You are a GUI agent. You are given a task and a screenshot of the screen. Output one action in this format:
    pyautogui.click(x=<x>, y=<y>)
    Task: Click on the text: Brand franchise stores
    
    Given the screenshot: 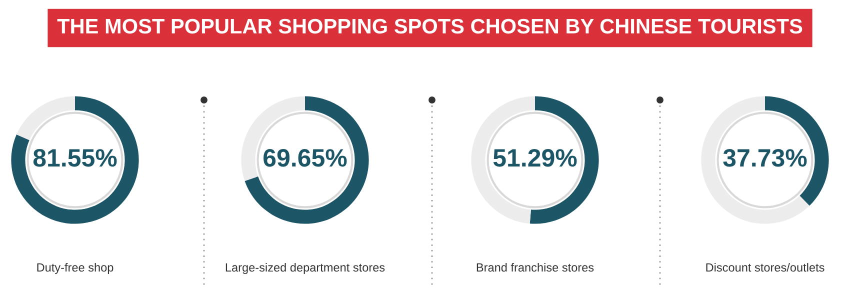 What is the action you would take?
    pyautogui.click(x=535, y=267)
    